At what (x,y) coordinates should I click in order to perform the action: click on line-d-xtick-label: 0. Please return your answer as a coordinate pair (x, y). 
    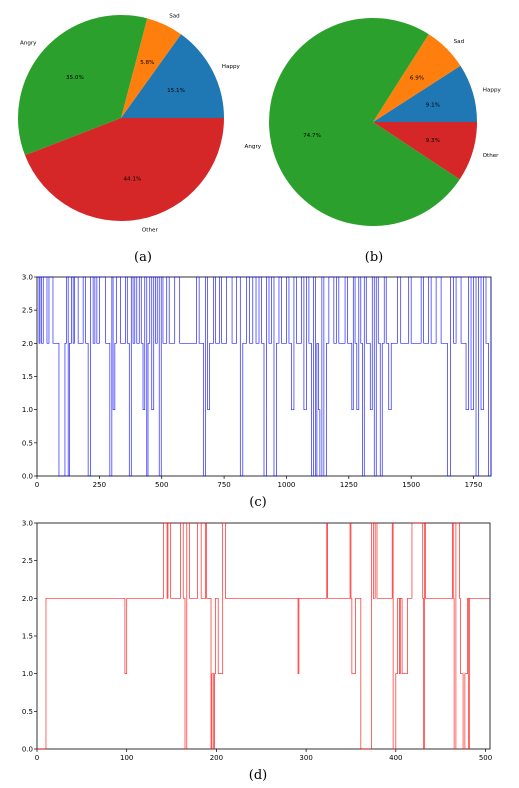
    Looking at the image, I should click on (37, 758).